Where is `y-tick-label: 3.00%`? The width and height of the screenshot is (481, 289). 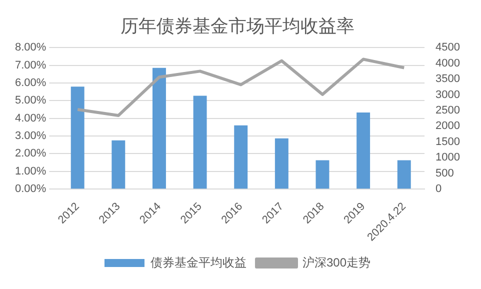 y-tick-label: 3.00% is located at coordinates (30, 136).